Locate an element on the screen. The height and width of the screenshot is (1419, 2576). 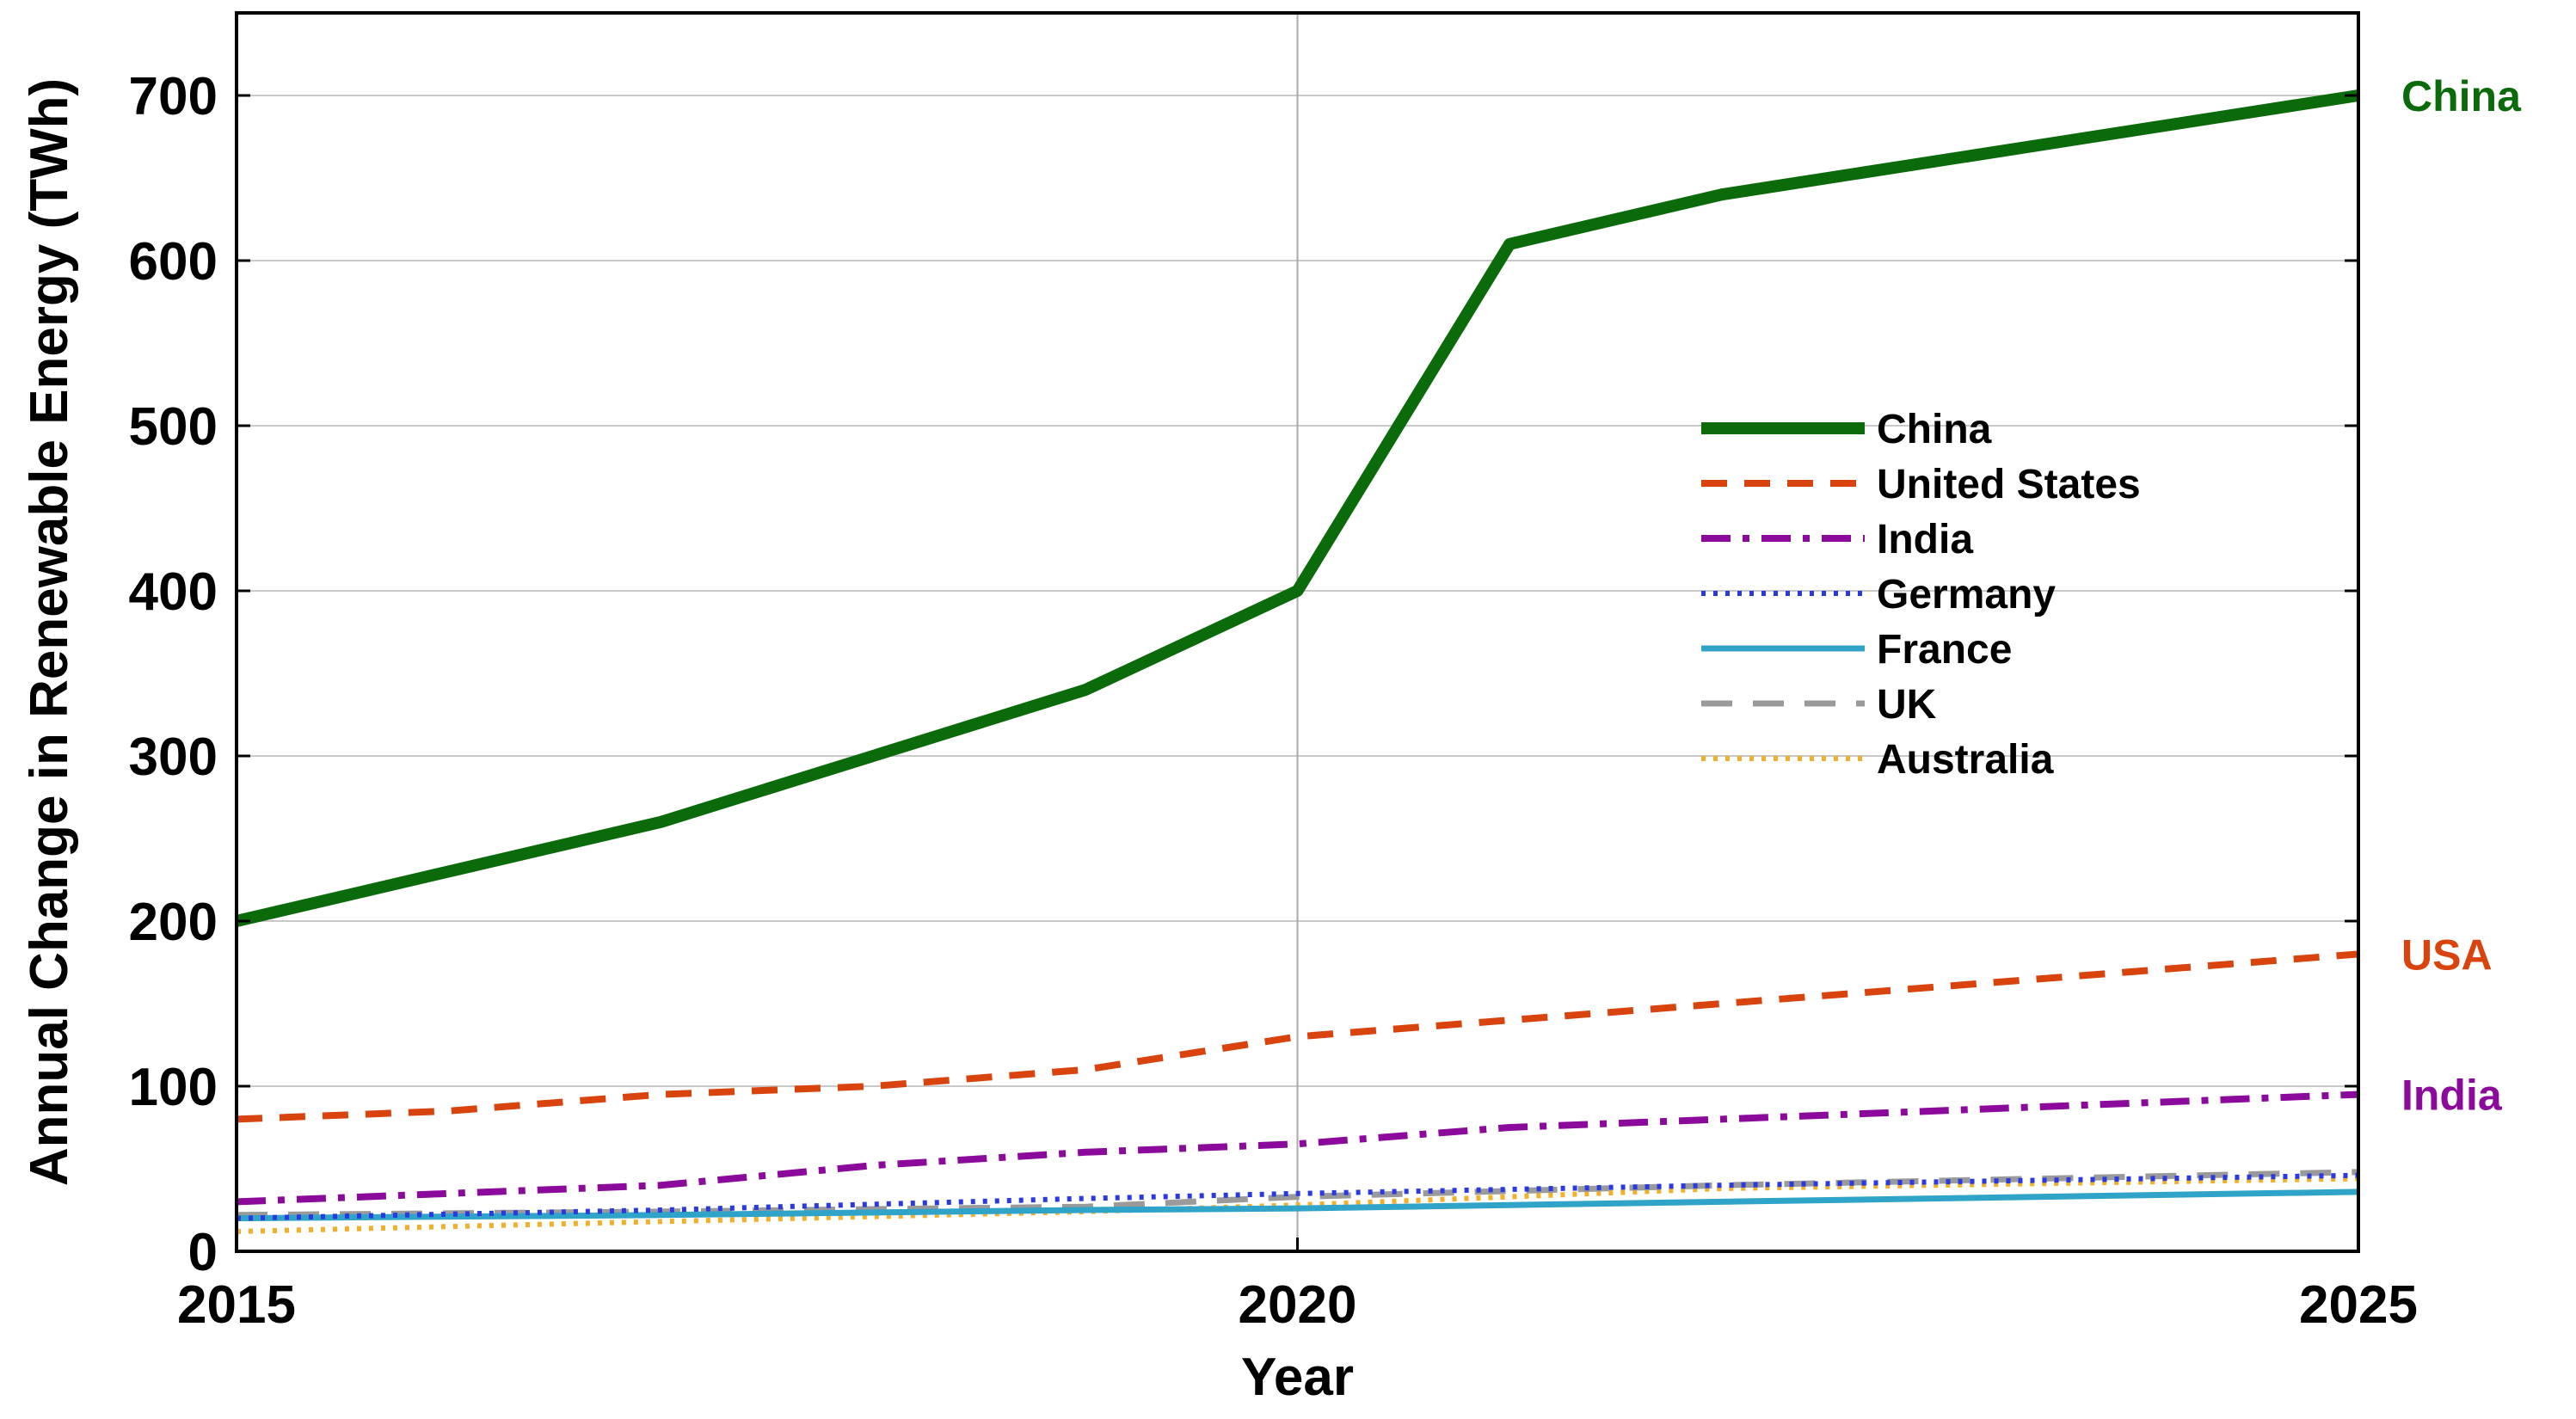
x-tick-label: 2020 is located at coordinates (1298, 1305).